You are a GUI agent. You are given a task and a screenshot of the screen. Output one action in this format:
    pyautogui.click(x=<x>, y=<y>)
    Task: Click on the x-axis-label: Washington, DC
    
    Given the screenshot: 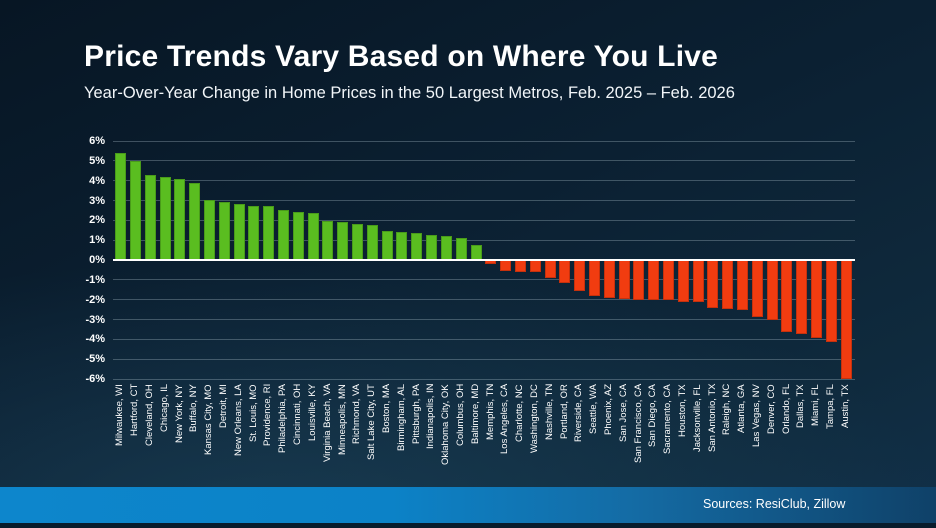 What is the action you would take?
    pyautogui.click(x=534, y=418)
    